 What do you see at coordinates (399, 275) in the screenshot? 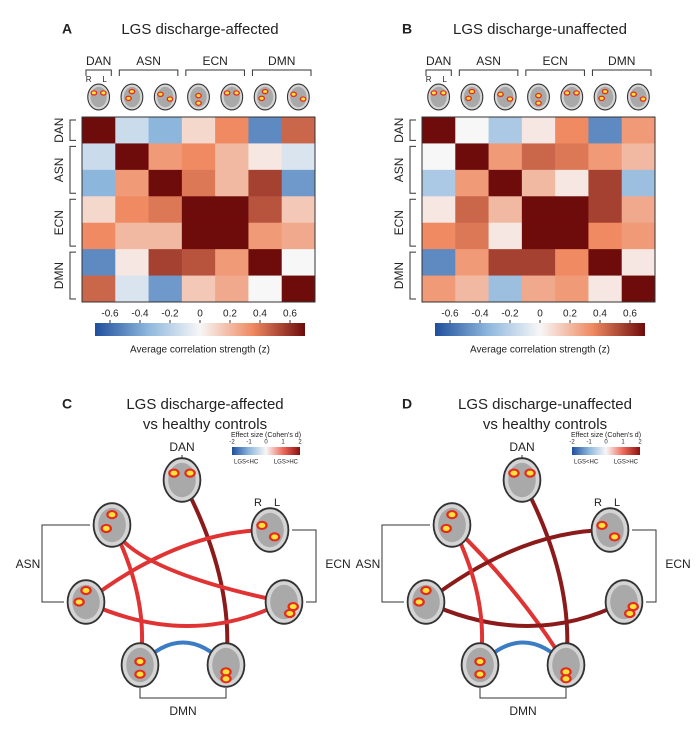
I see `row-group-label: DMN` at bounding box center [399, 275].